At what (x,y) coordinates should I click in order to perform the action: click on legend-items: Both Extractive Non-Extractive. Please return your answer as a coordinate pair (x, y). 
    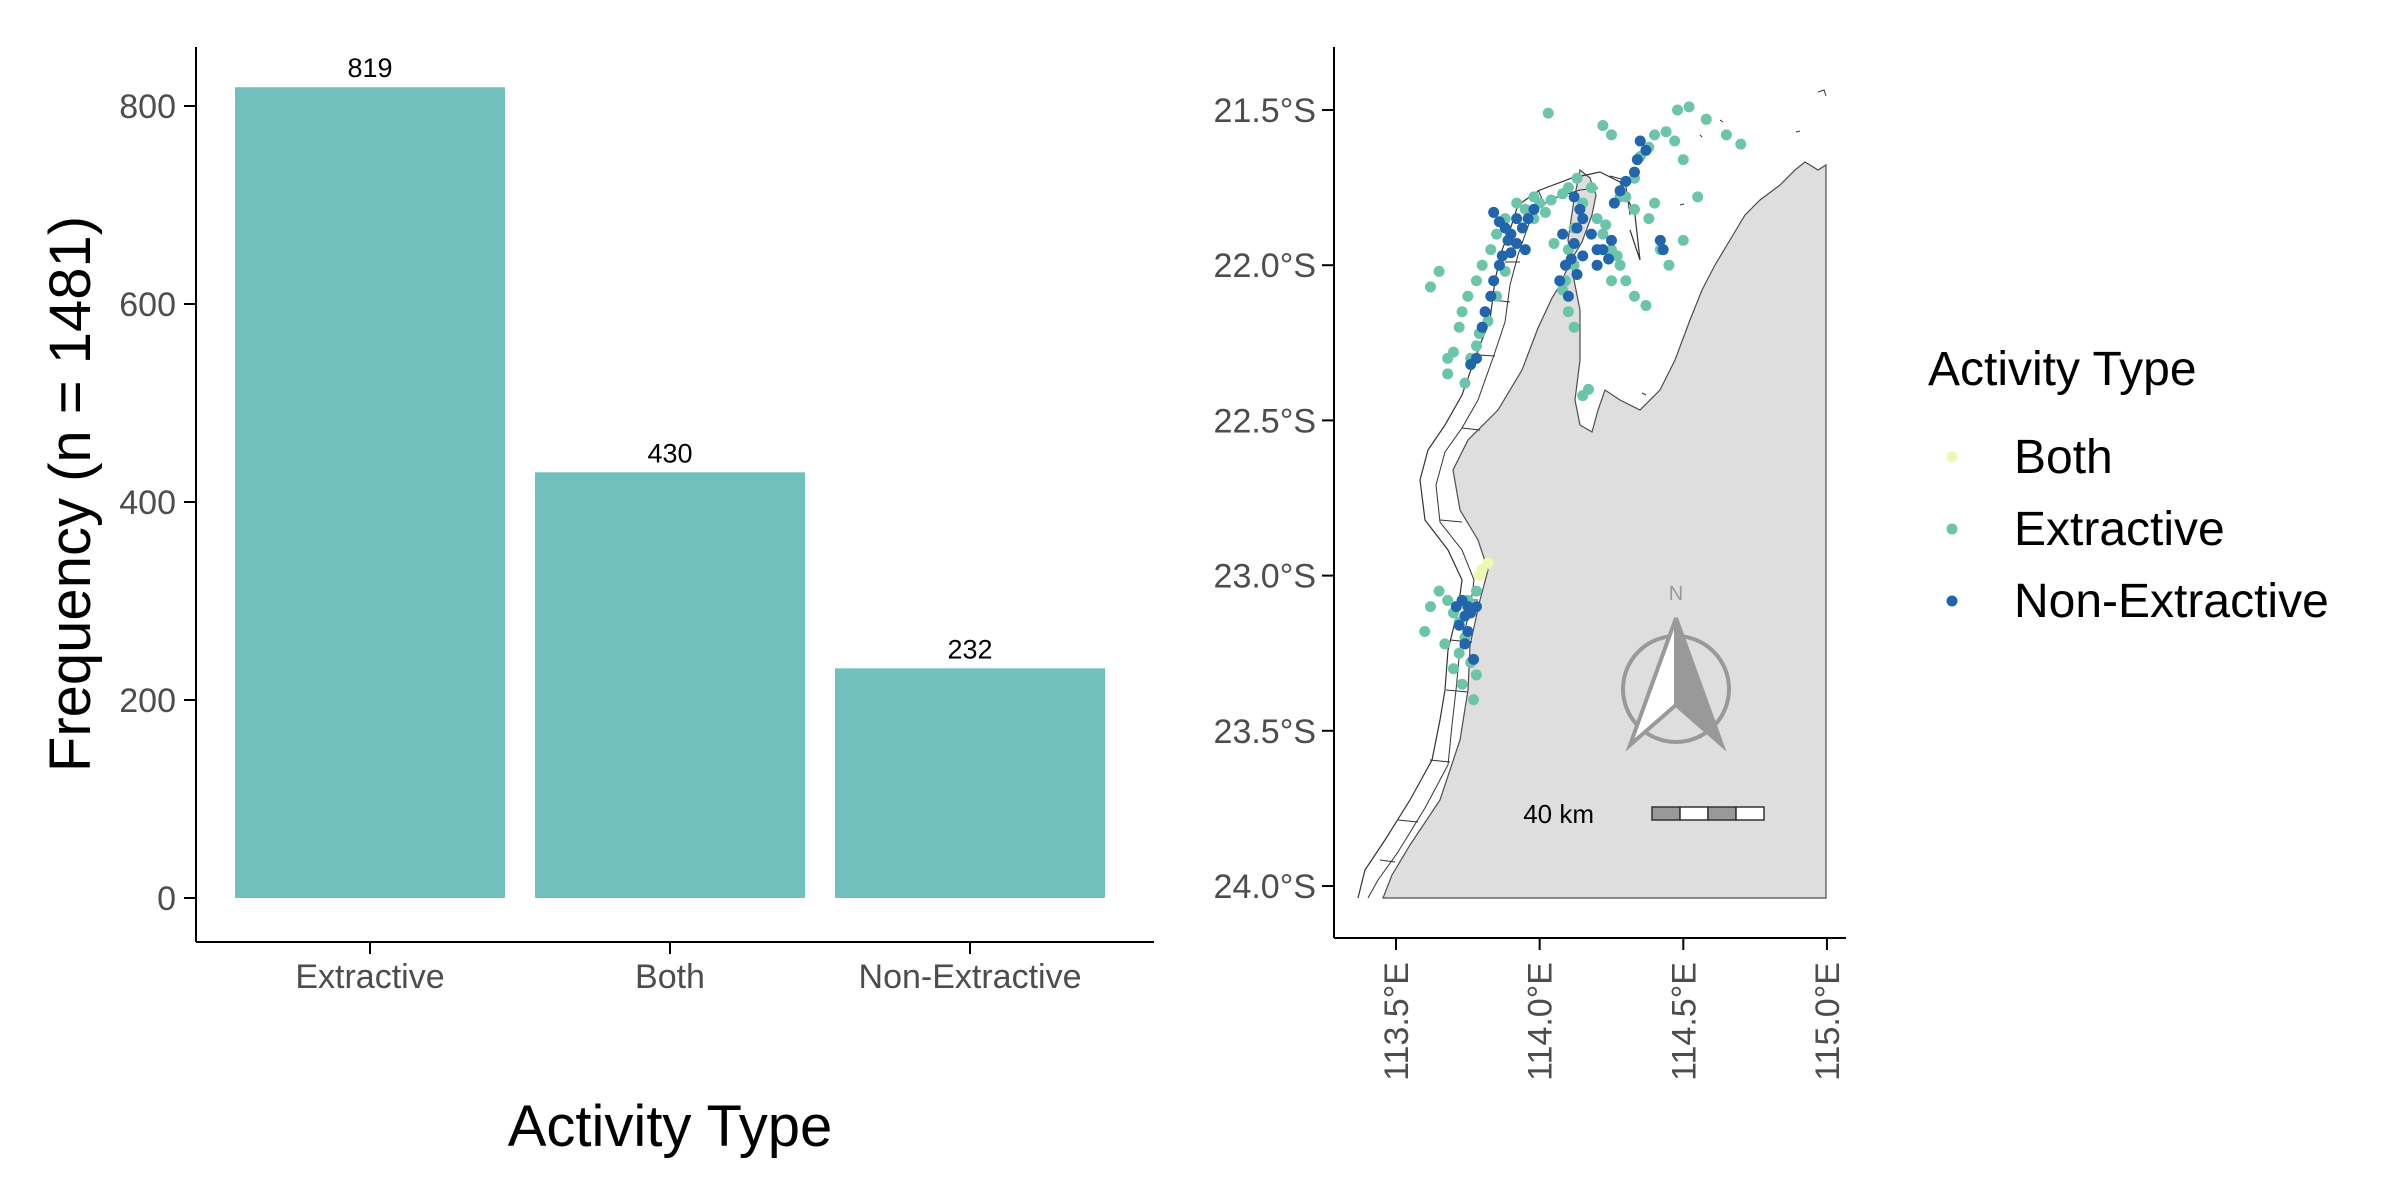
    Looking at the image, I should click on (2137, 529).